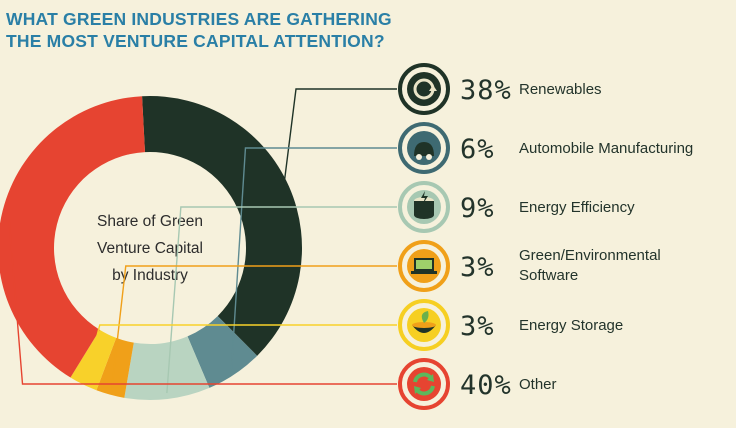  I want to click on legend-value-energy-storage: 3%, so click(477, 326).